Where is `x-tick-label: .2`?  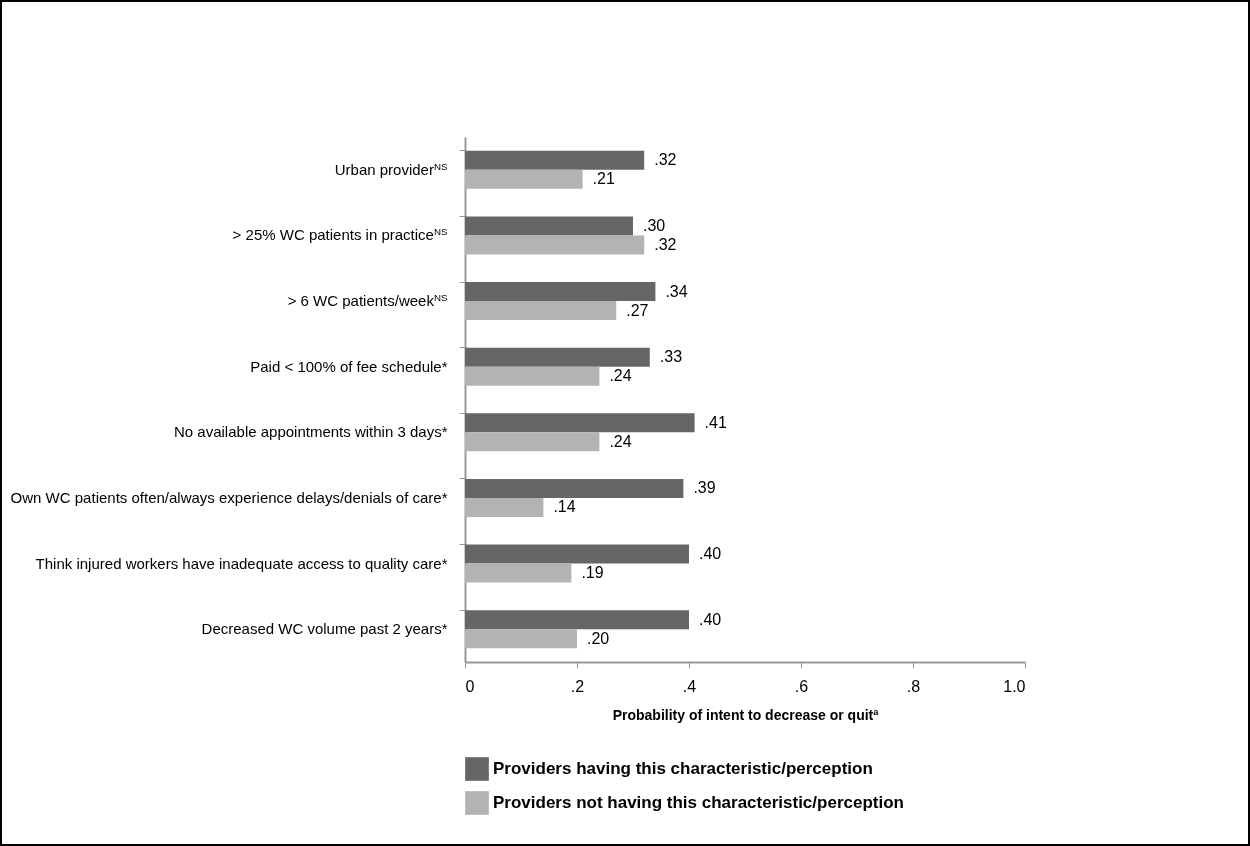 x-tick-label: .2 is located at coordinates (577, 686).